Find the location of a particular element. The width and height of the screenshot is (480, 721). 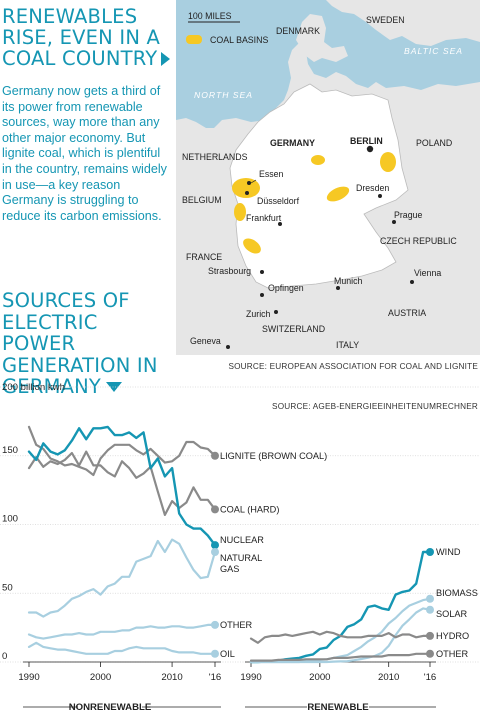

city-label-berlin: BERLIN is located at coordinates (366, 141).